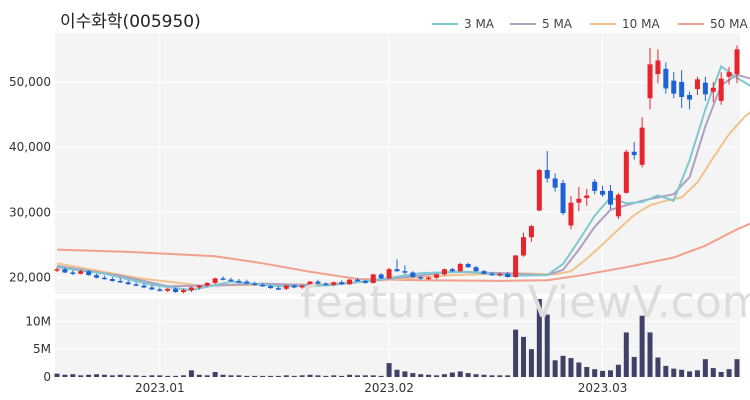 The image size is (750, 400). I want to click on legend-item: 50 MA, so click(713, 24).